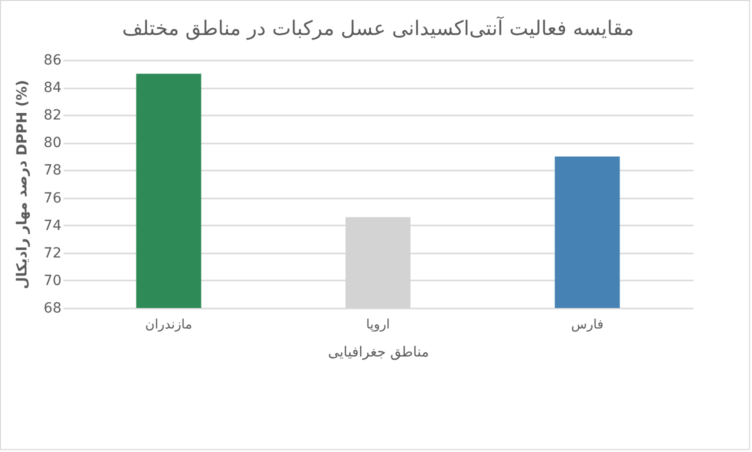  Describe the element at coordinates (22, 185) in the screenshot. I see `y-axis-title: درصد مهار رادیکال DPPH (%)` at that location.